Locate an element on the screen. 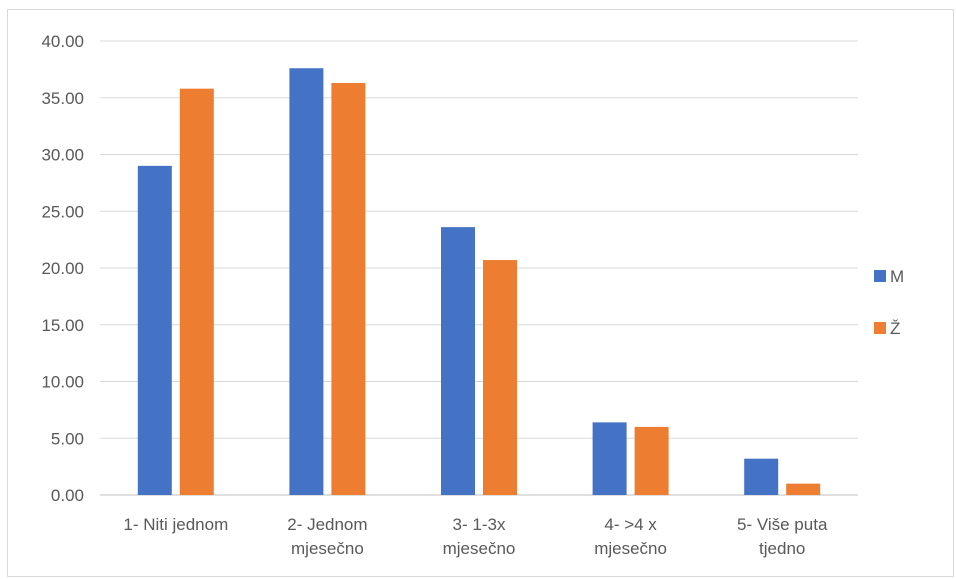 The width and height of the screenshot is (956, 579). legend-swatch-ž is located at coordinates (880, 328).